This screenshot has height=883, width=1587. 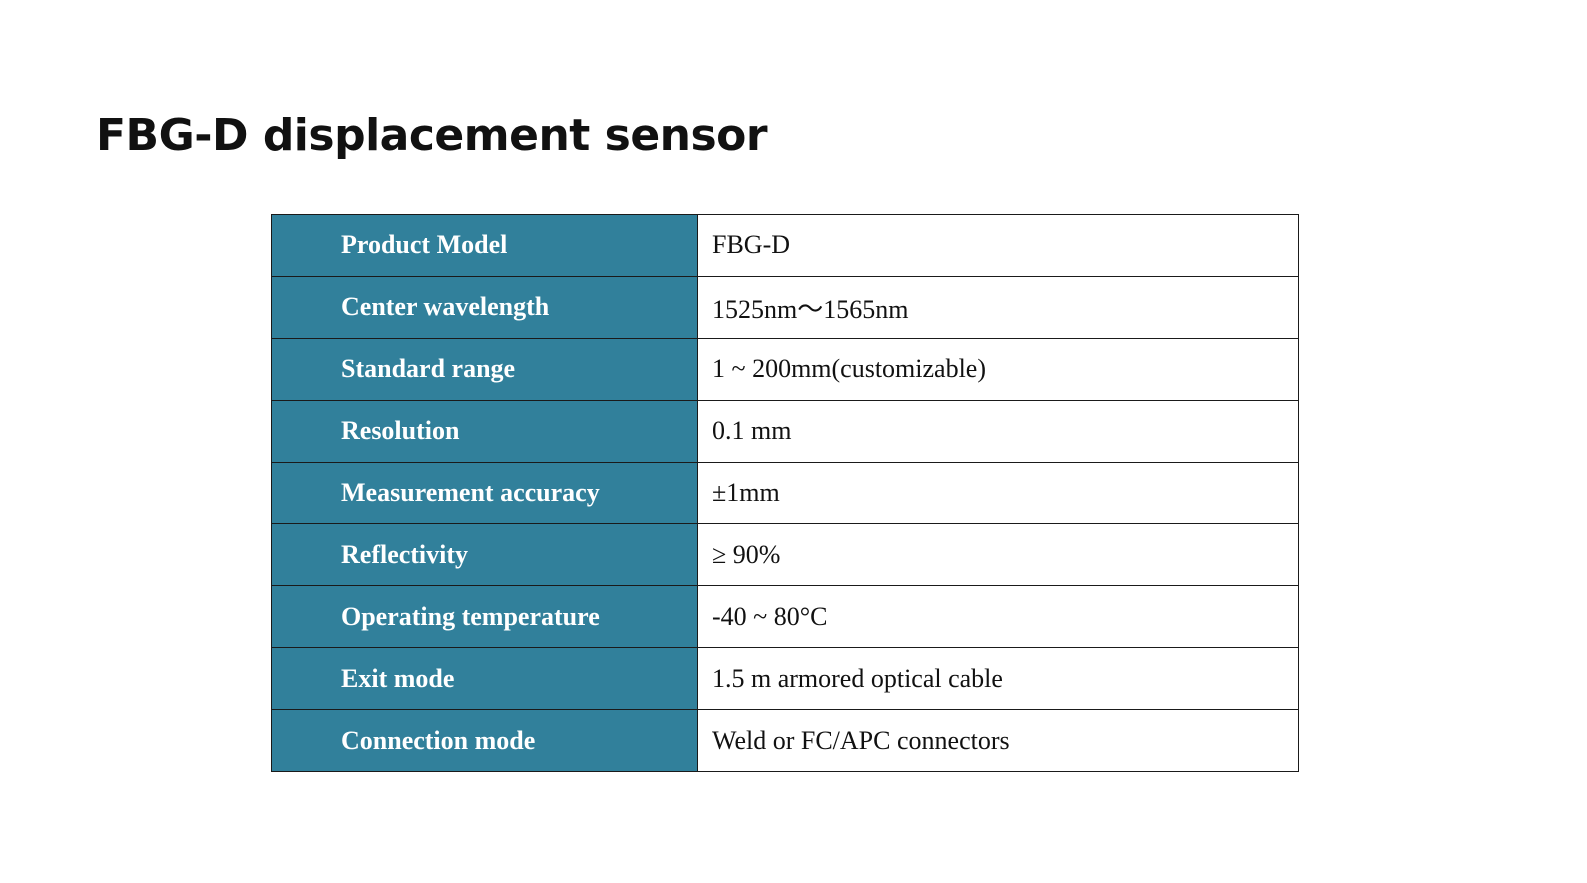 What do you see at coordinates (484, 307) in the screenshot?
I see `spec-label: Center wavelength` at bounding box center [484, 307].